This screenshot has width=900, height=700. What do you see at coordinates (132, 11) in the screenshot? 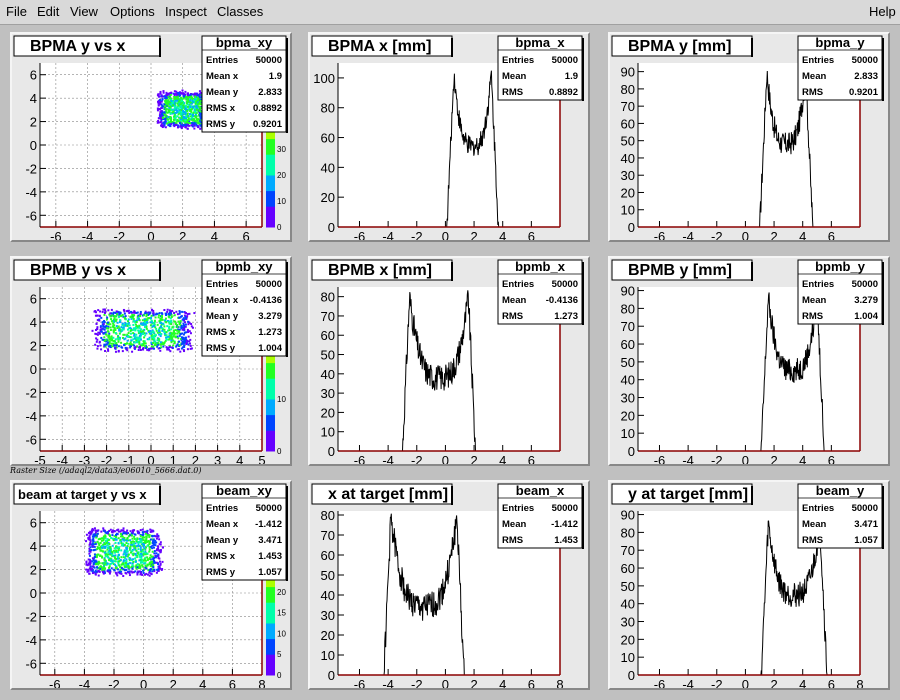
I see `menu-options: Options` at bounding box center [132, 11].